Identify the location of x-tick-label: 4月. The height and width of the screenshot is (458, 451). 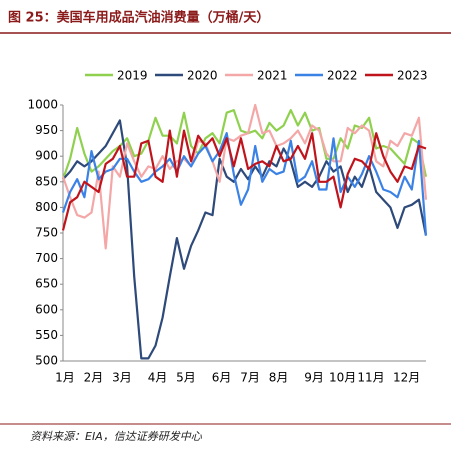
(158, 378).